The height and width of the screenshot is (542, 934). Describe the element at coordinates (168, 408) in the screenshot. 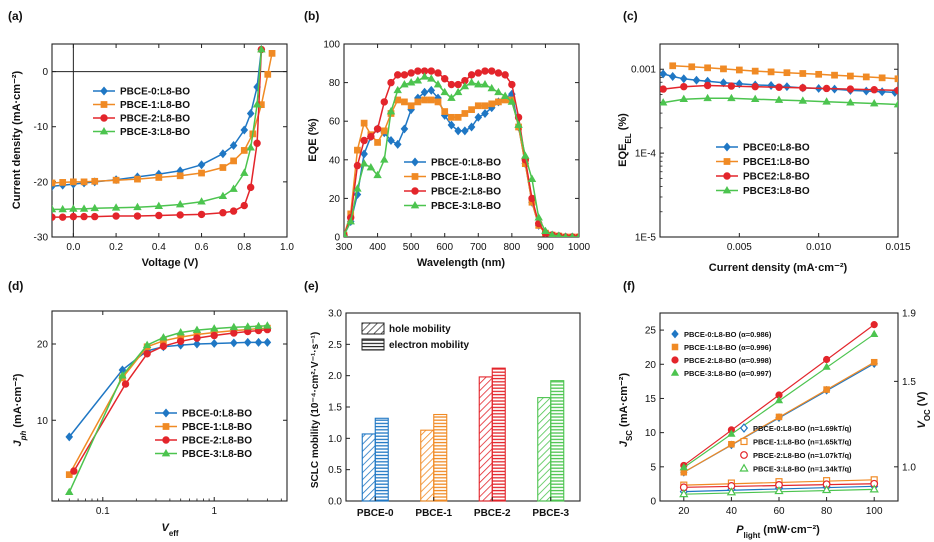

I see `series-PBCE-3:L8-BO` at that location.